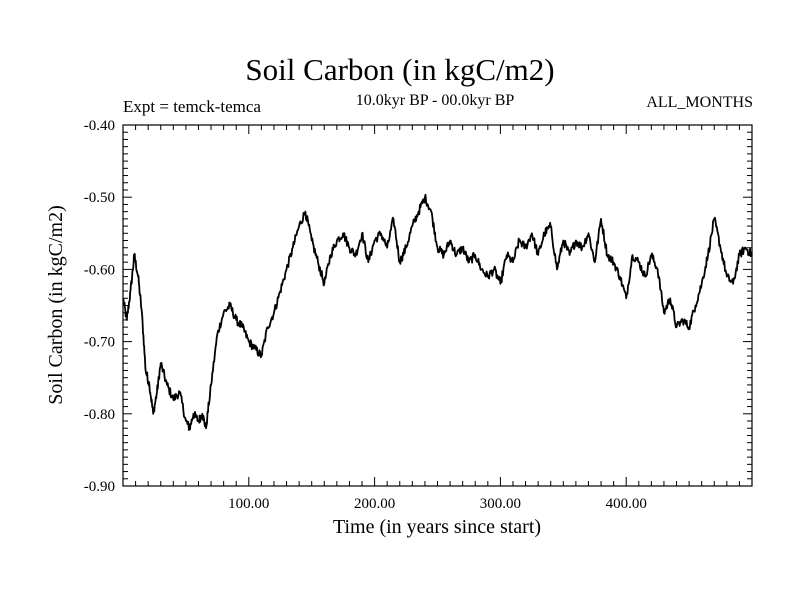 The image size is (800, 600). I want to click on x-axis-title: Time (in years since start), so click(437, 527).